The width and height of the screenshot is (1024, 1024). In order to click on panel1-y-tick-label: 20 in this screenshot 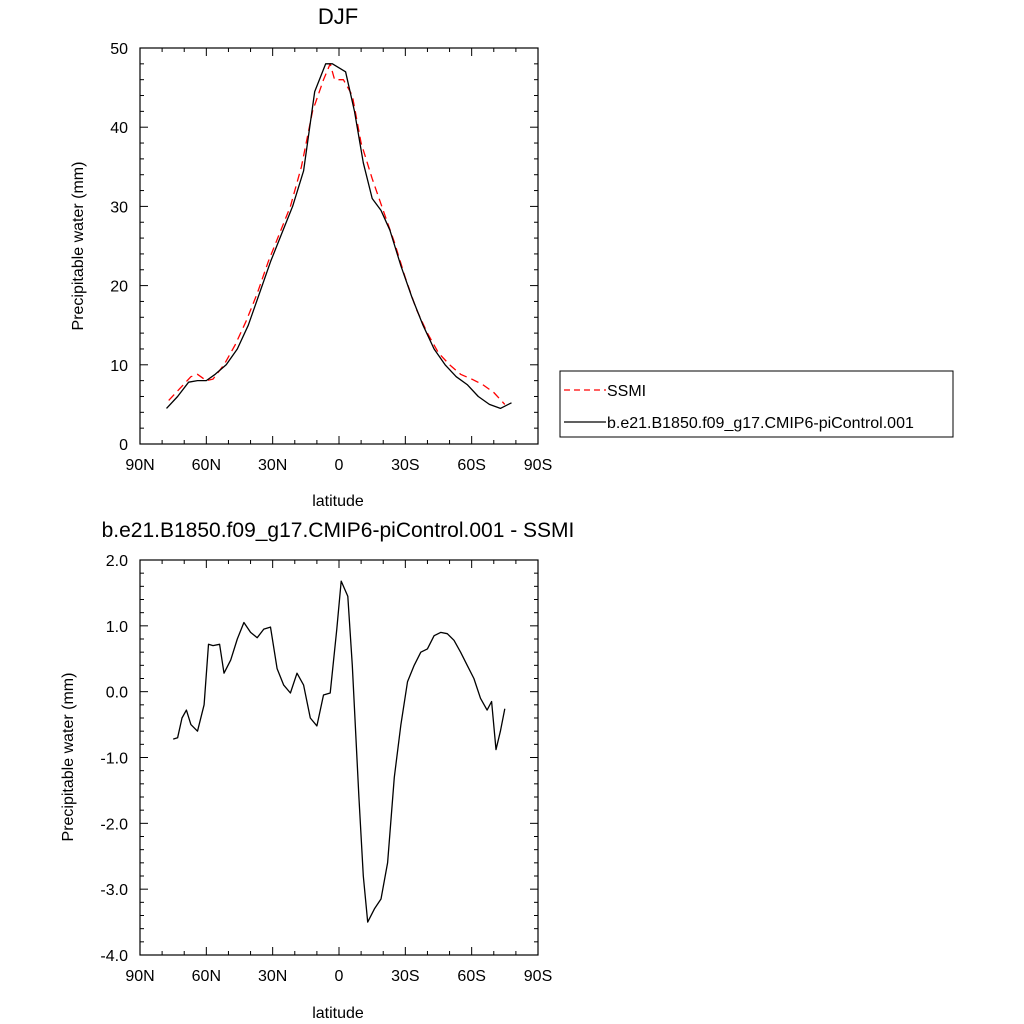, I will do `click(119, 287)`.